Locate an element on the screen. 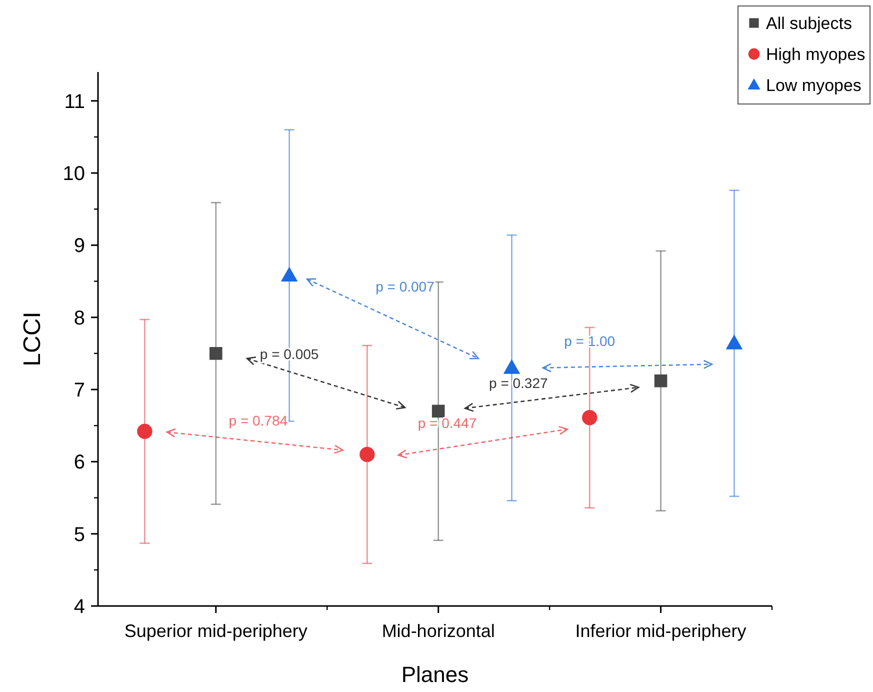 The image size is (873, 692). legend-label: Low myopes is located at coordinates (814, 85).